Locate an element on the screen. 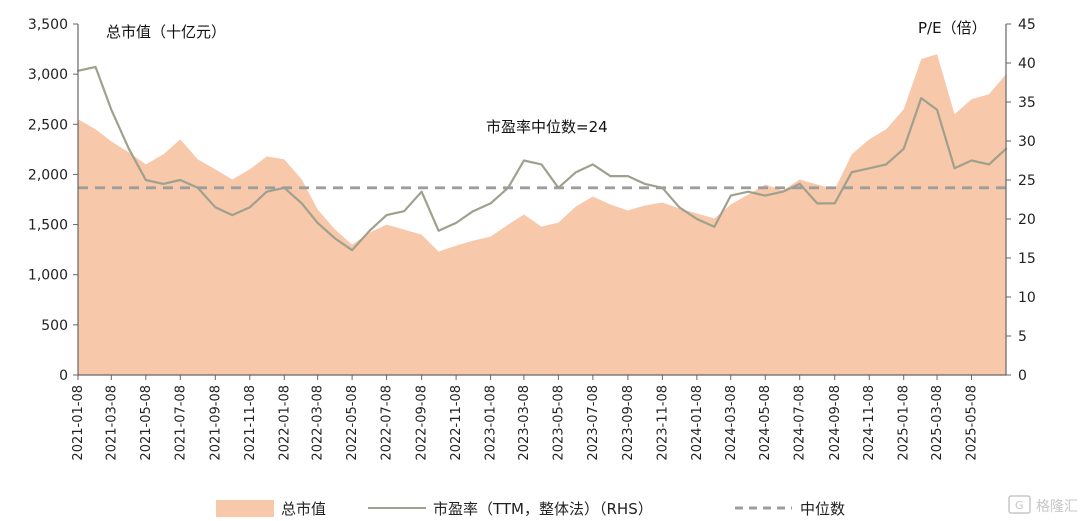 This screenshot has height=521, width=1080. x-axis-tick-label: 2022-01-08 is located at coordinates (284, 423).